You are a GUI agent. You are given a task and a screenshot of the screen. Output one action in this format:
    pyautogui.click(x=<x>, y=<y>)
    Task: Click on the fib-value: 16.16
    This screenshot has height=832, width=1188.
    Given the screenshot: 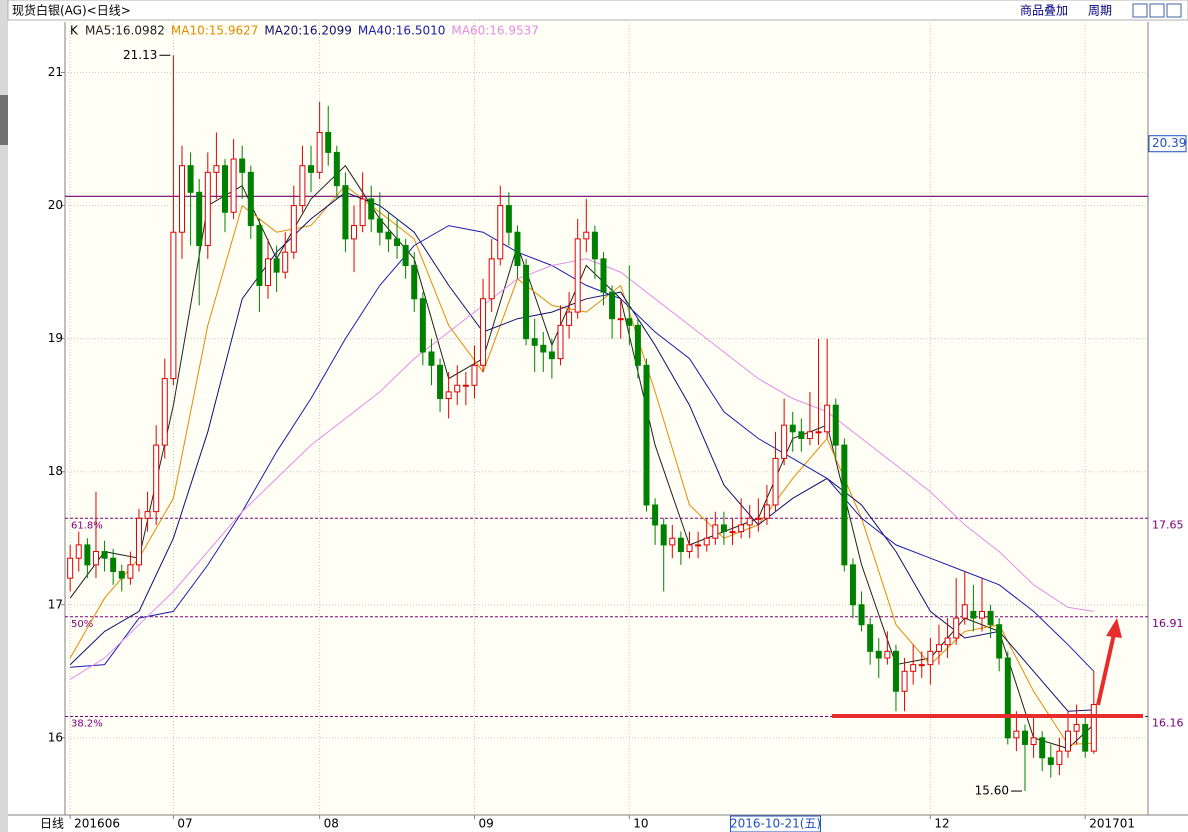 What is the action you would take?
    pyautogui.click(x=1168, y=723)
    